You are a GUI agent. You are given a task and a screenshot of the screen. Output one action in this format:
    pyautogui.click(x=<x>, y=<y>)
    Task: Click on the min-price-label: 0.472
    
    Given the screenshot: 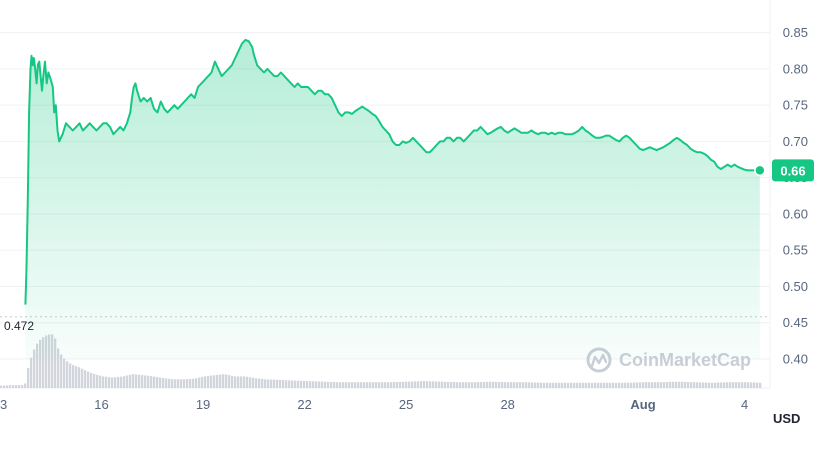 What is the action you would take?
    pyautogui.click(x=19, y=326)
    